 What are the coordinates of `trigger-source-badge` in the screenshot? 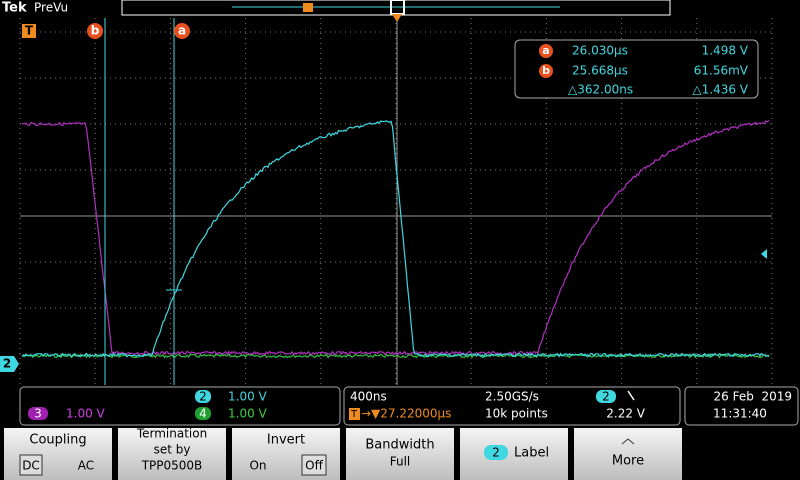 It's located at (606, 396).